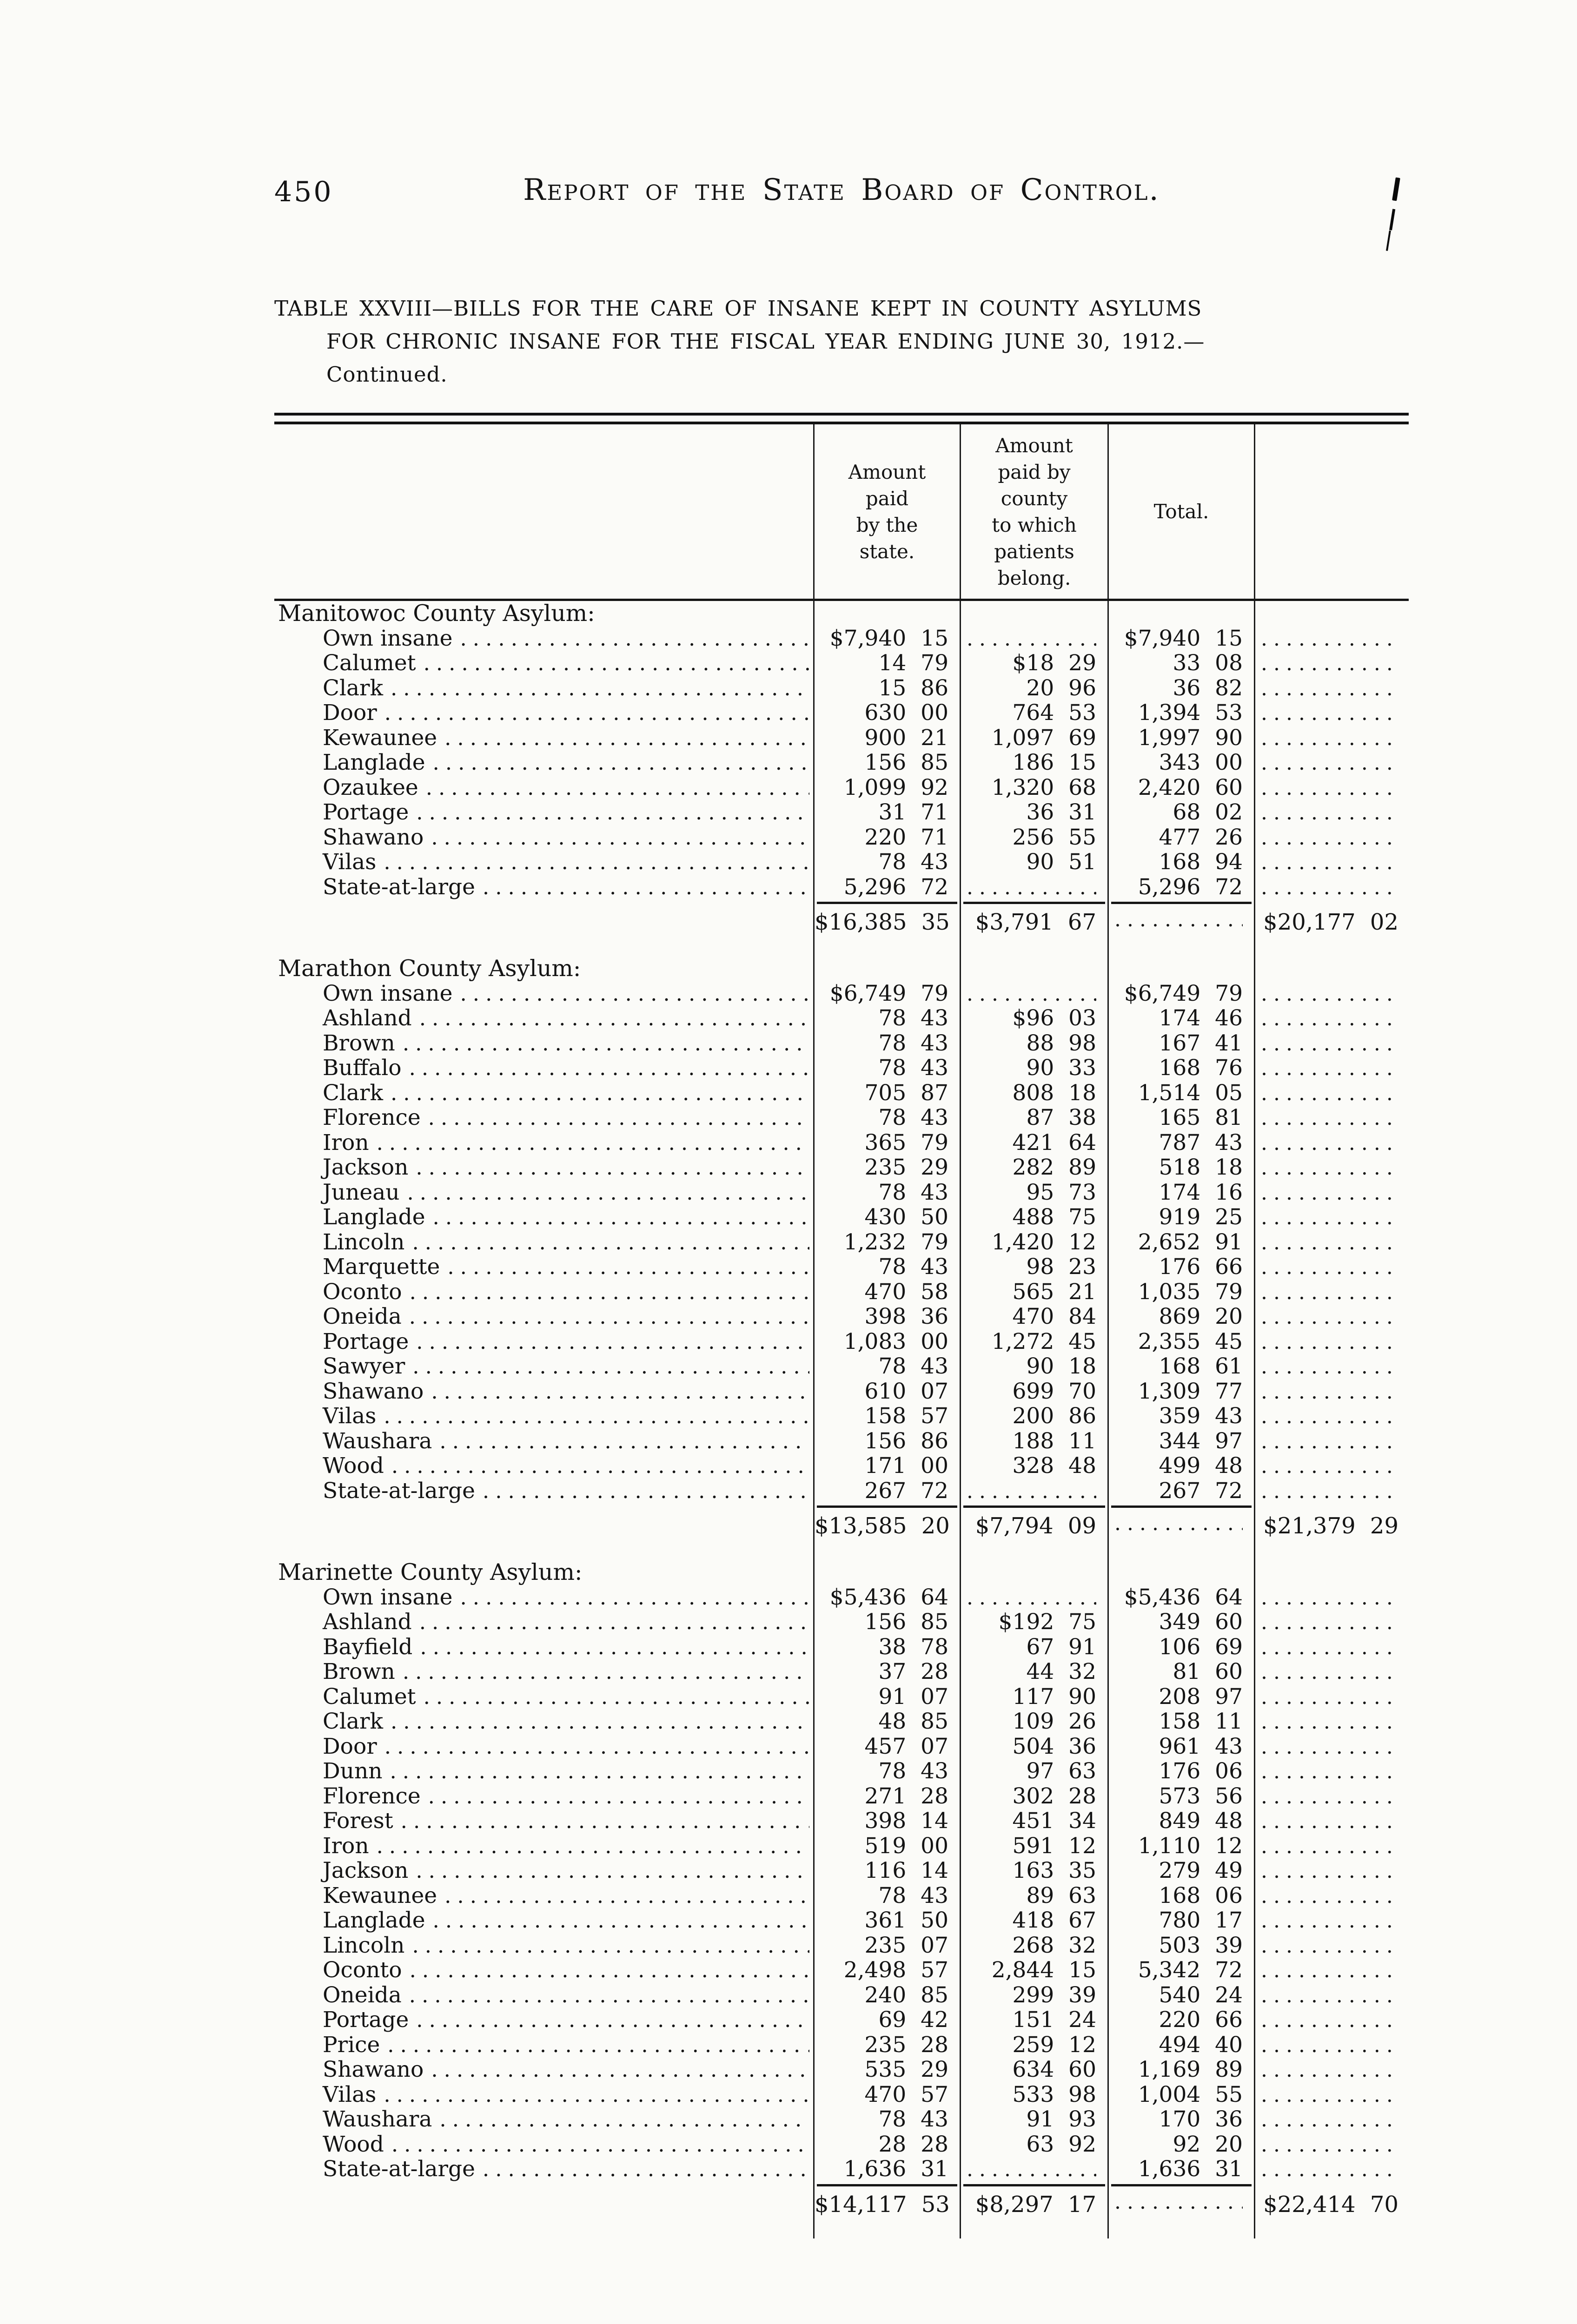 This screenshot has height=2324, width=1577. What do you see at coordinates (350, 1416) in the screenshot?
I see `county-name: Vilas` at bounding box center [350, 1416].